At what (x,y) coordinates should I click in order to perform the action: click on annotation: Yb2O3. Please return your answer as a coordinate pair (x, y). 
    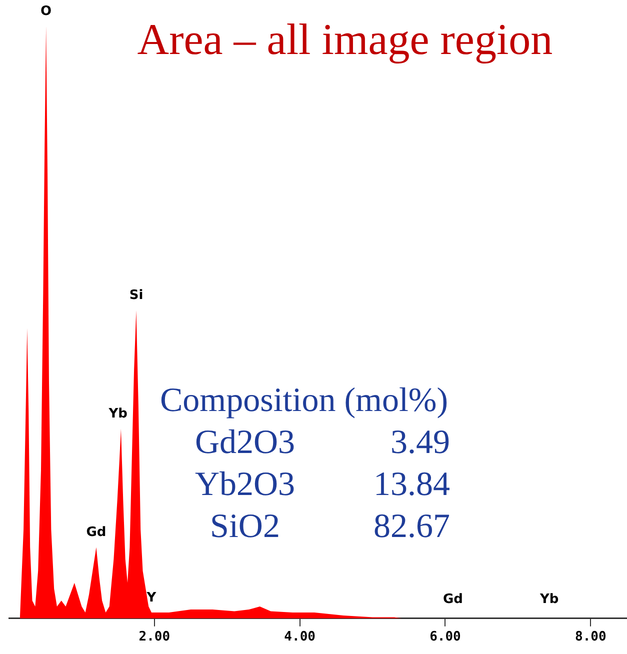
    Looking at the image, I should click on (245, 485).